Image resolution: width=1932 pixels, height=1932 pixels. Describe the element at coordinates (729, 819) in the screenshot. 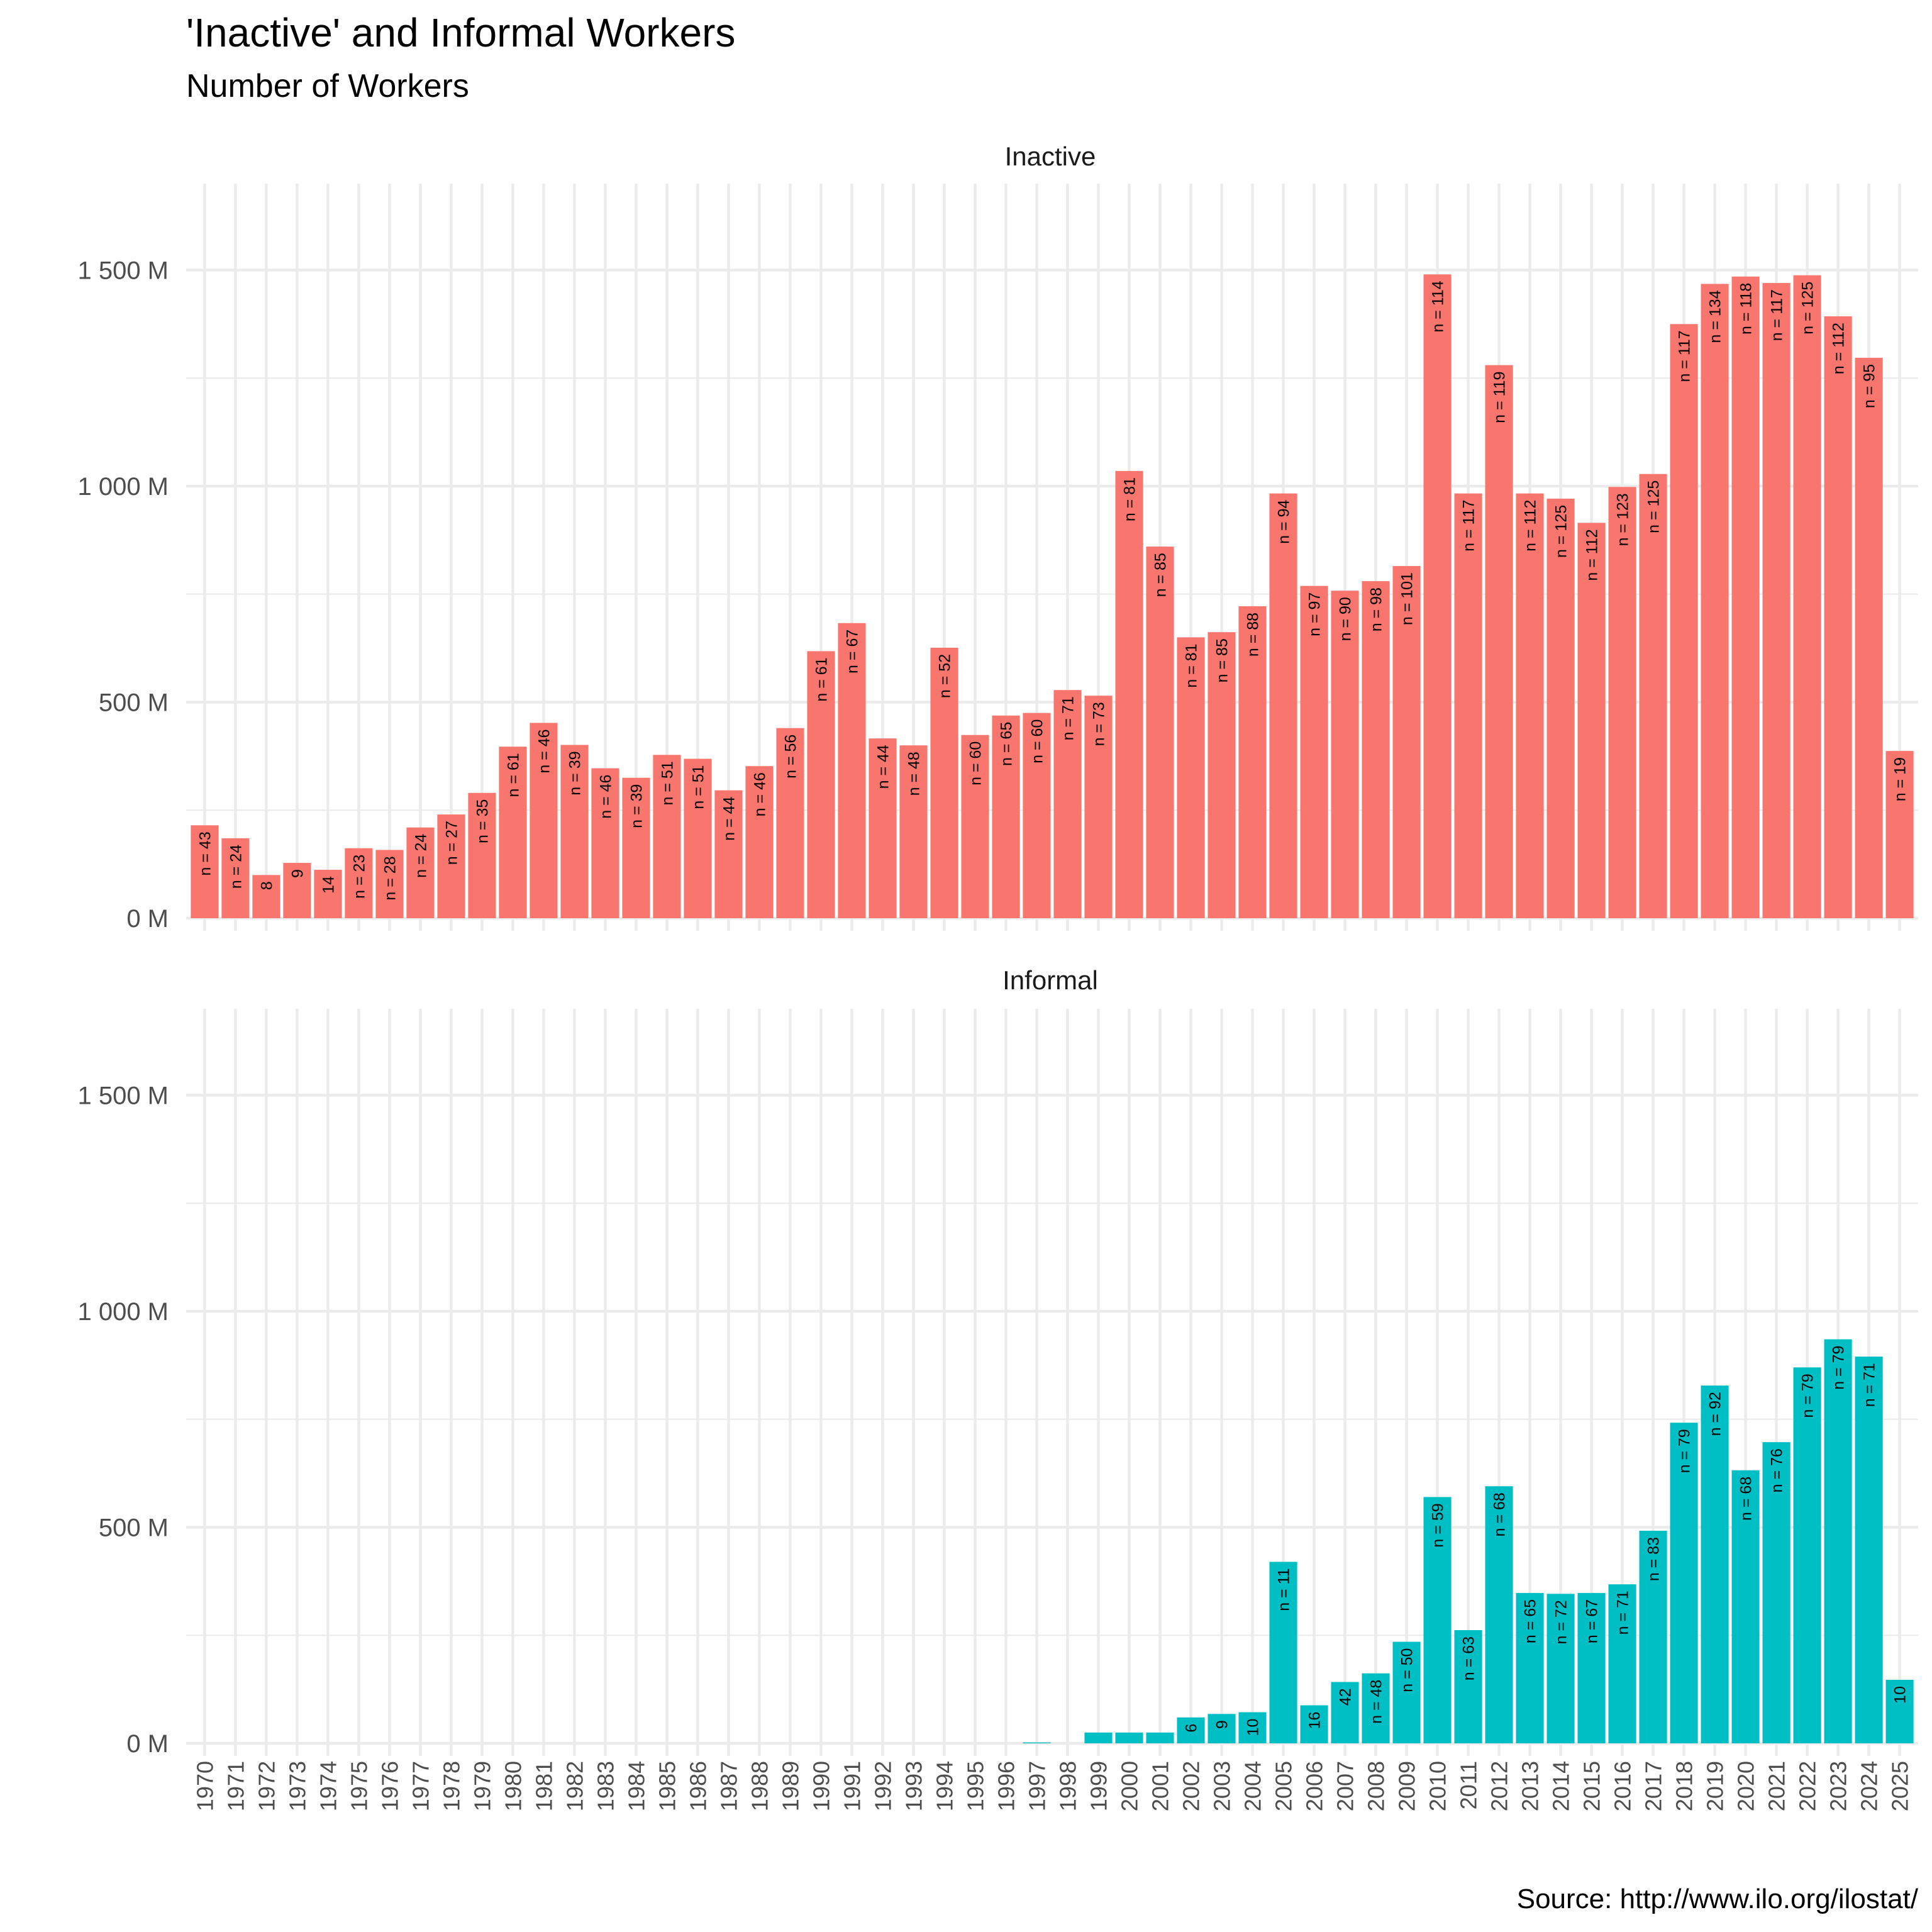

I see `bar-n-label: n = 44` at that location.